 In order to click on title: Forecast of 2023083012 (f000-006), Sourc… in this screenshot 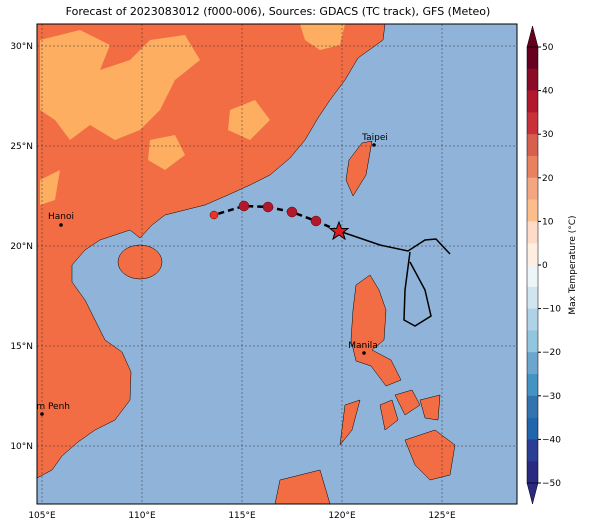, I will do `click(278, 11)`.